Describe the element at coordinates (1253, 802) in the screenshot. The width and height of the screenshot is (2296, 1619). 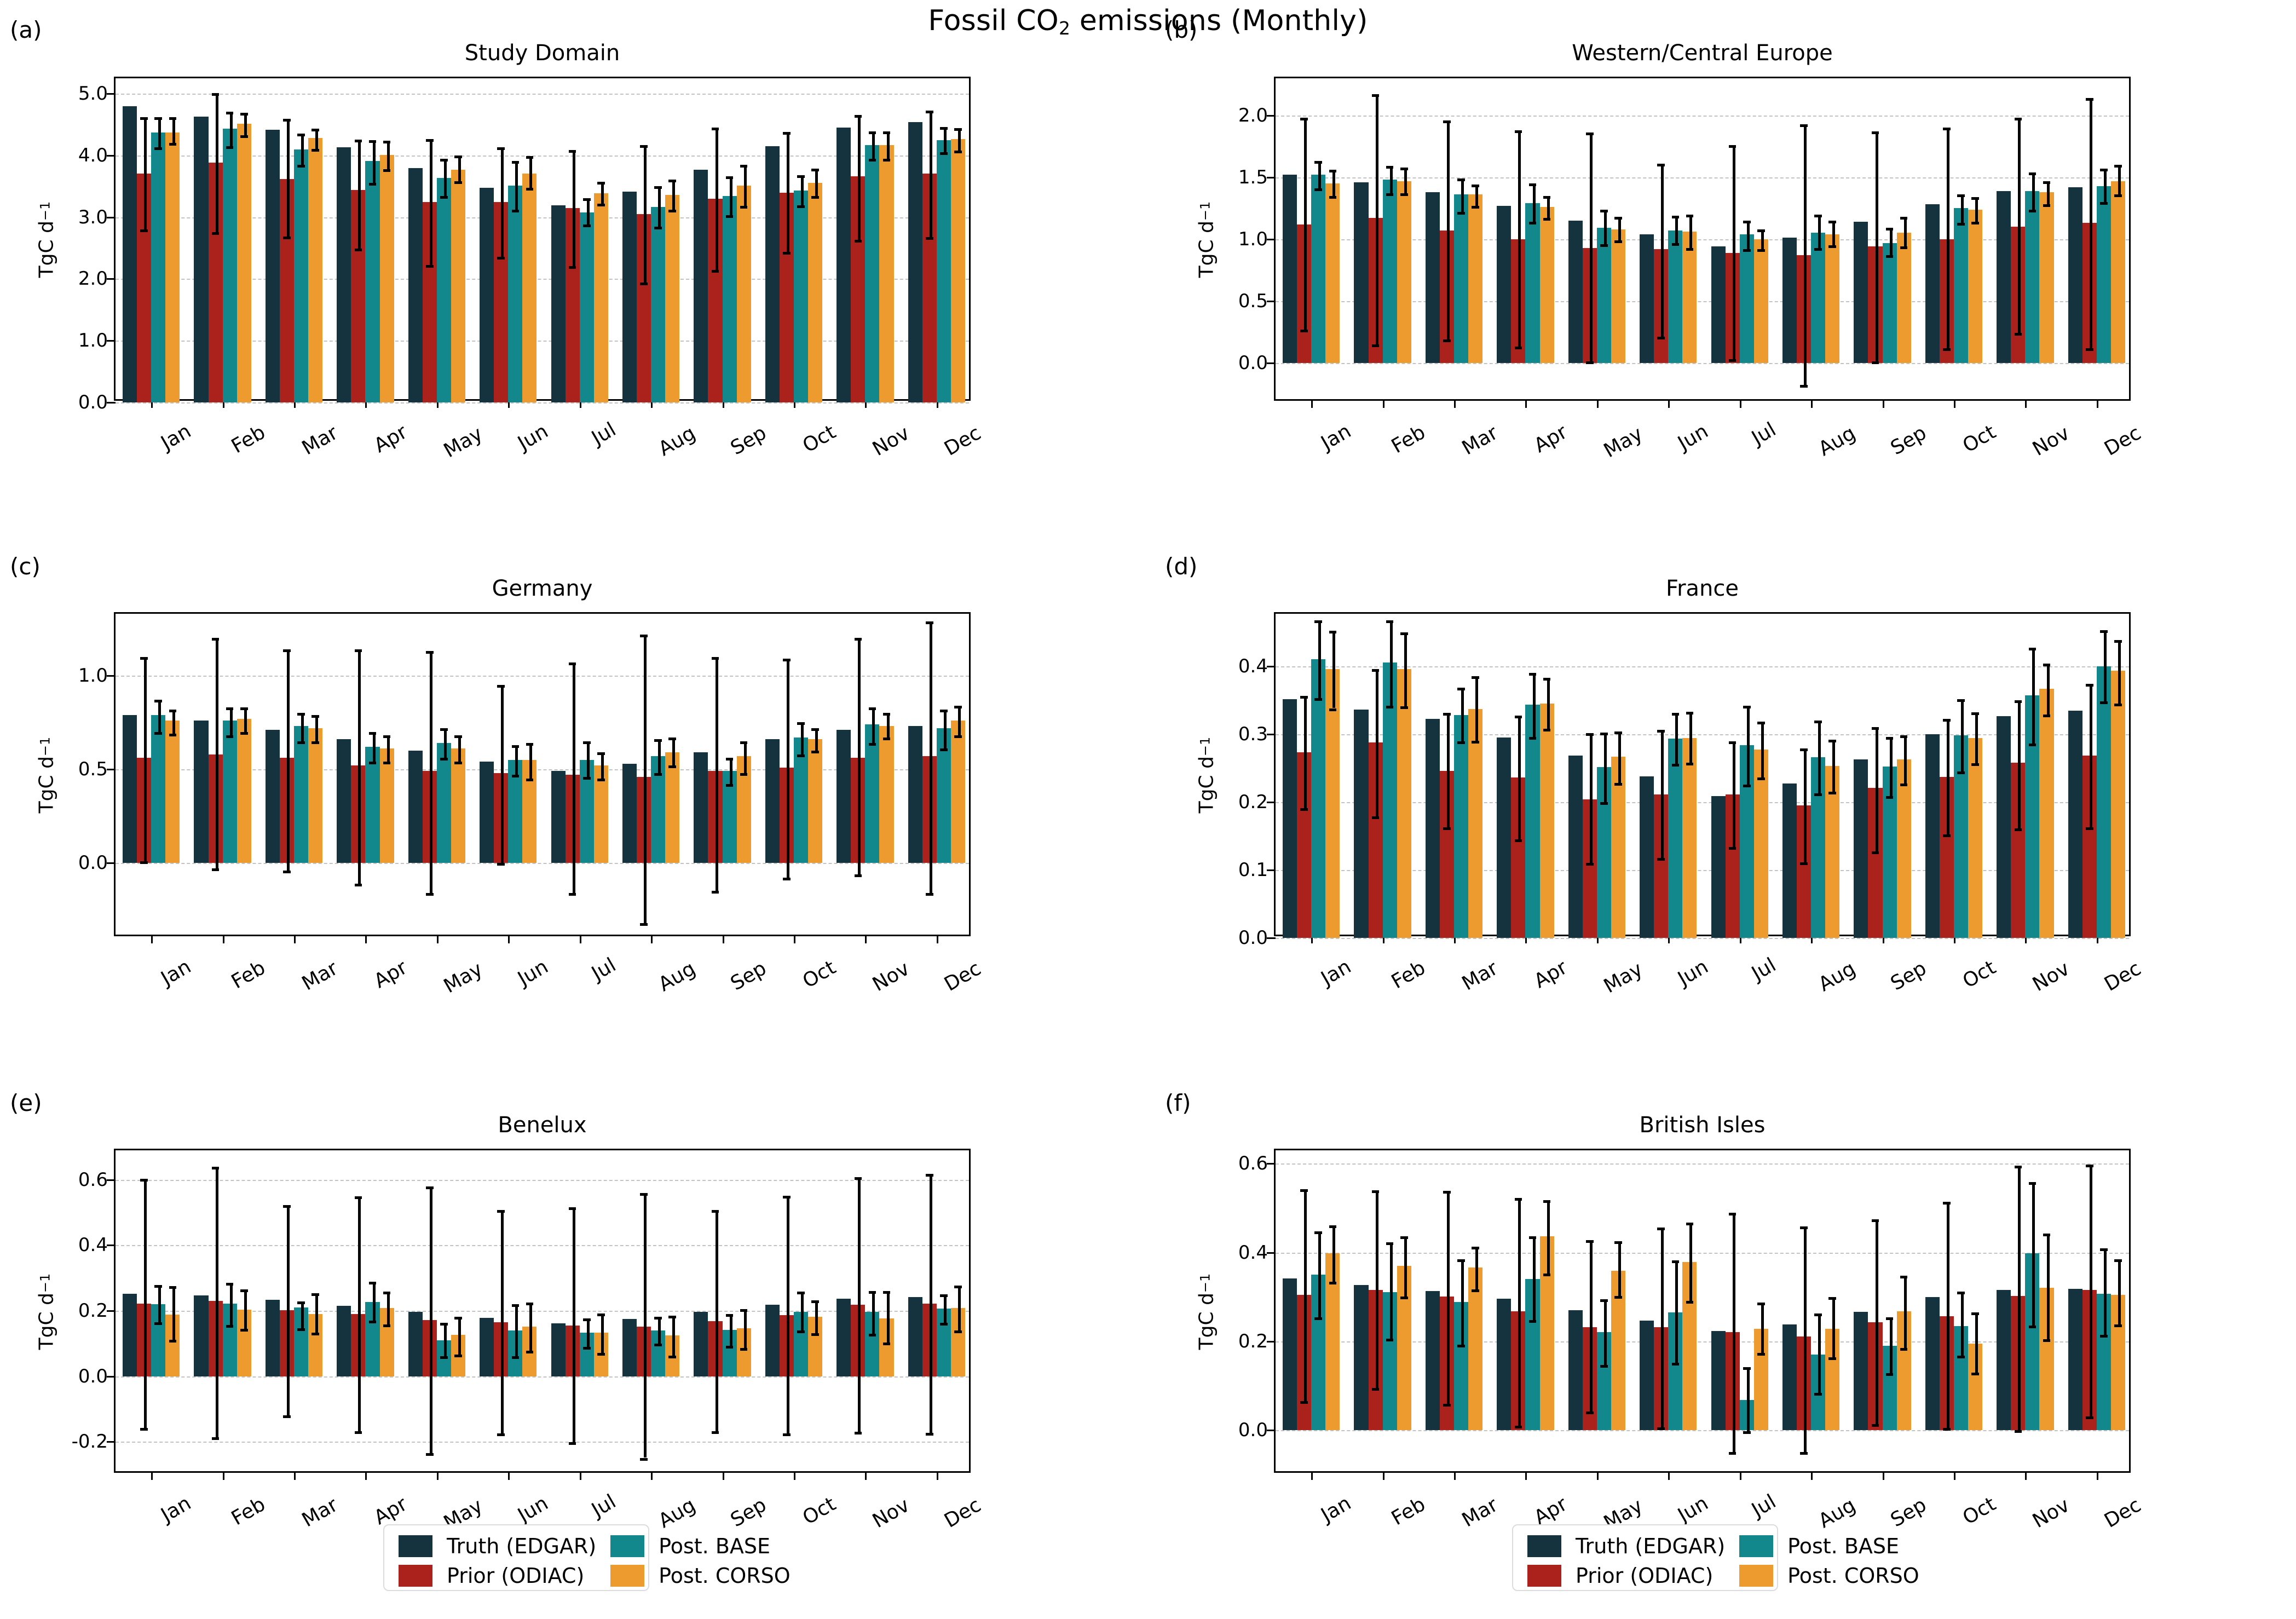
I see `y-axis-tick-label: 0.2` at that location.